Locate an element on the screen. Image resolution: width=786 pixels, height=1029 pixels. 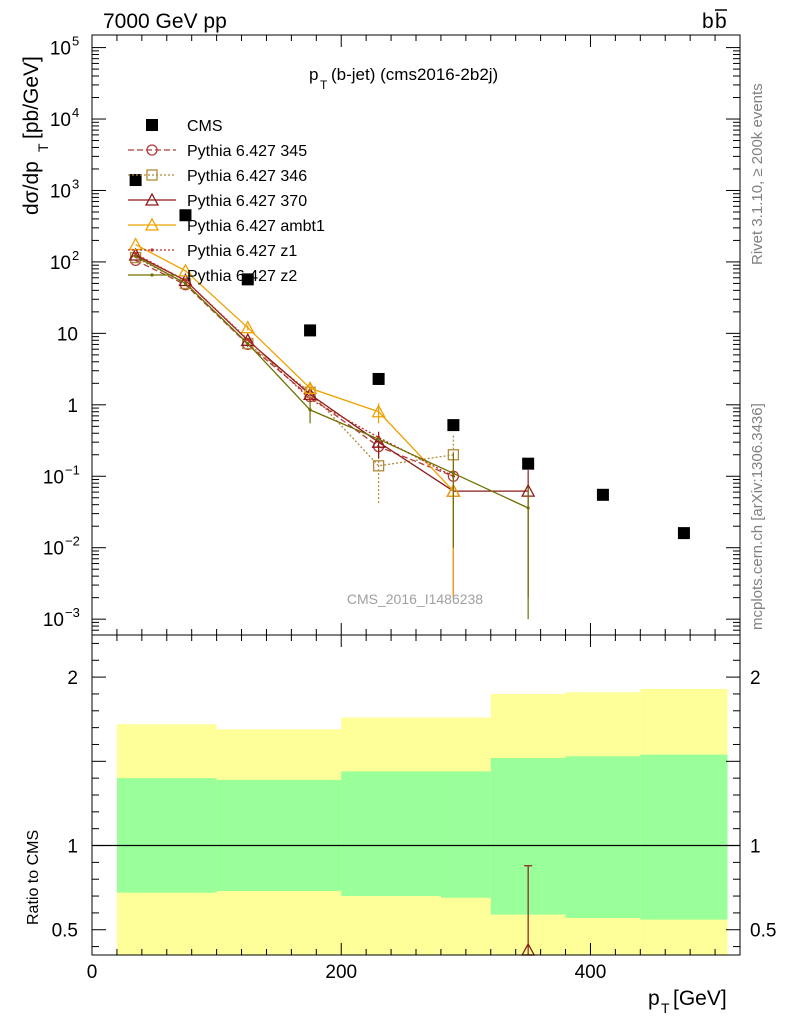
legend-item: Pythia 6.427 346 is located at coordinates (217, 176).